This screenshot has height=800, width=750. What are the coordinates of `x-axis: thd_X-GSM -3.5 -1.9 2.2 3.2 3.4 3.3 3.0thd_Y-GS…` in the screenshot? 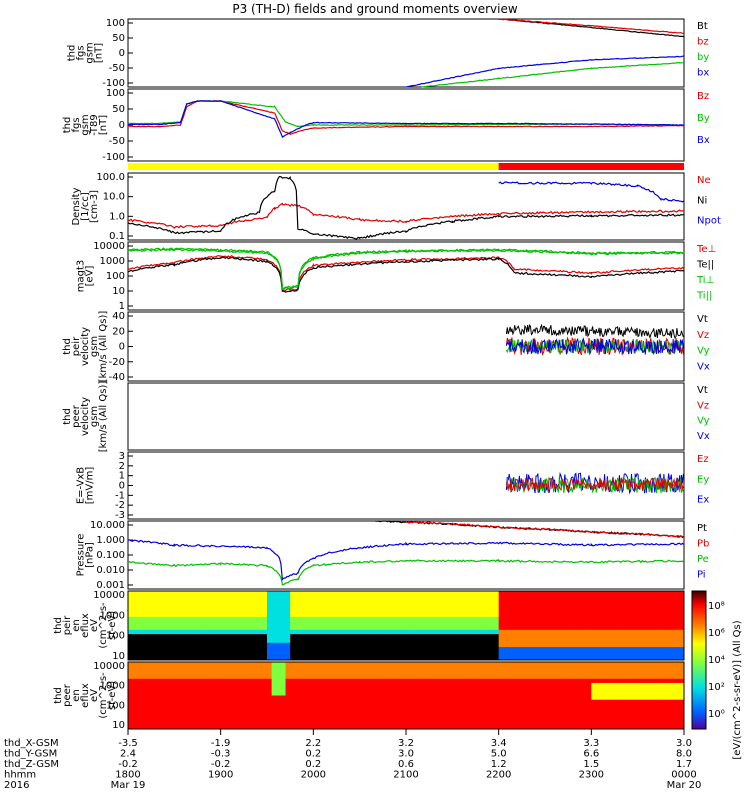 It's located at (352, 760).